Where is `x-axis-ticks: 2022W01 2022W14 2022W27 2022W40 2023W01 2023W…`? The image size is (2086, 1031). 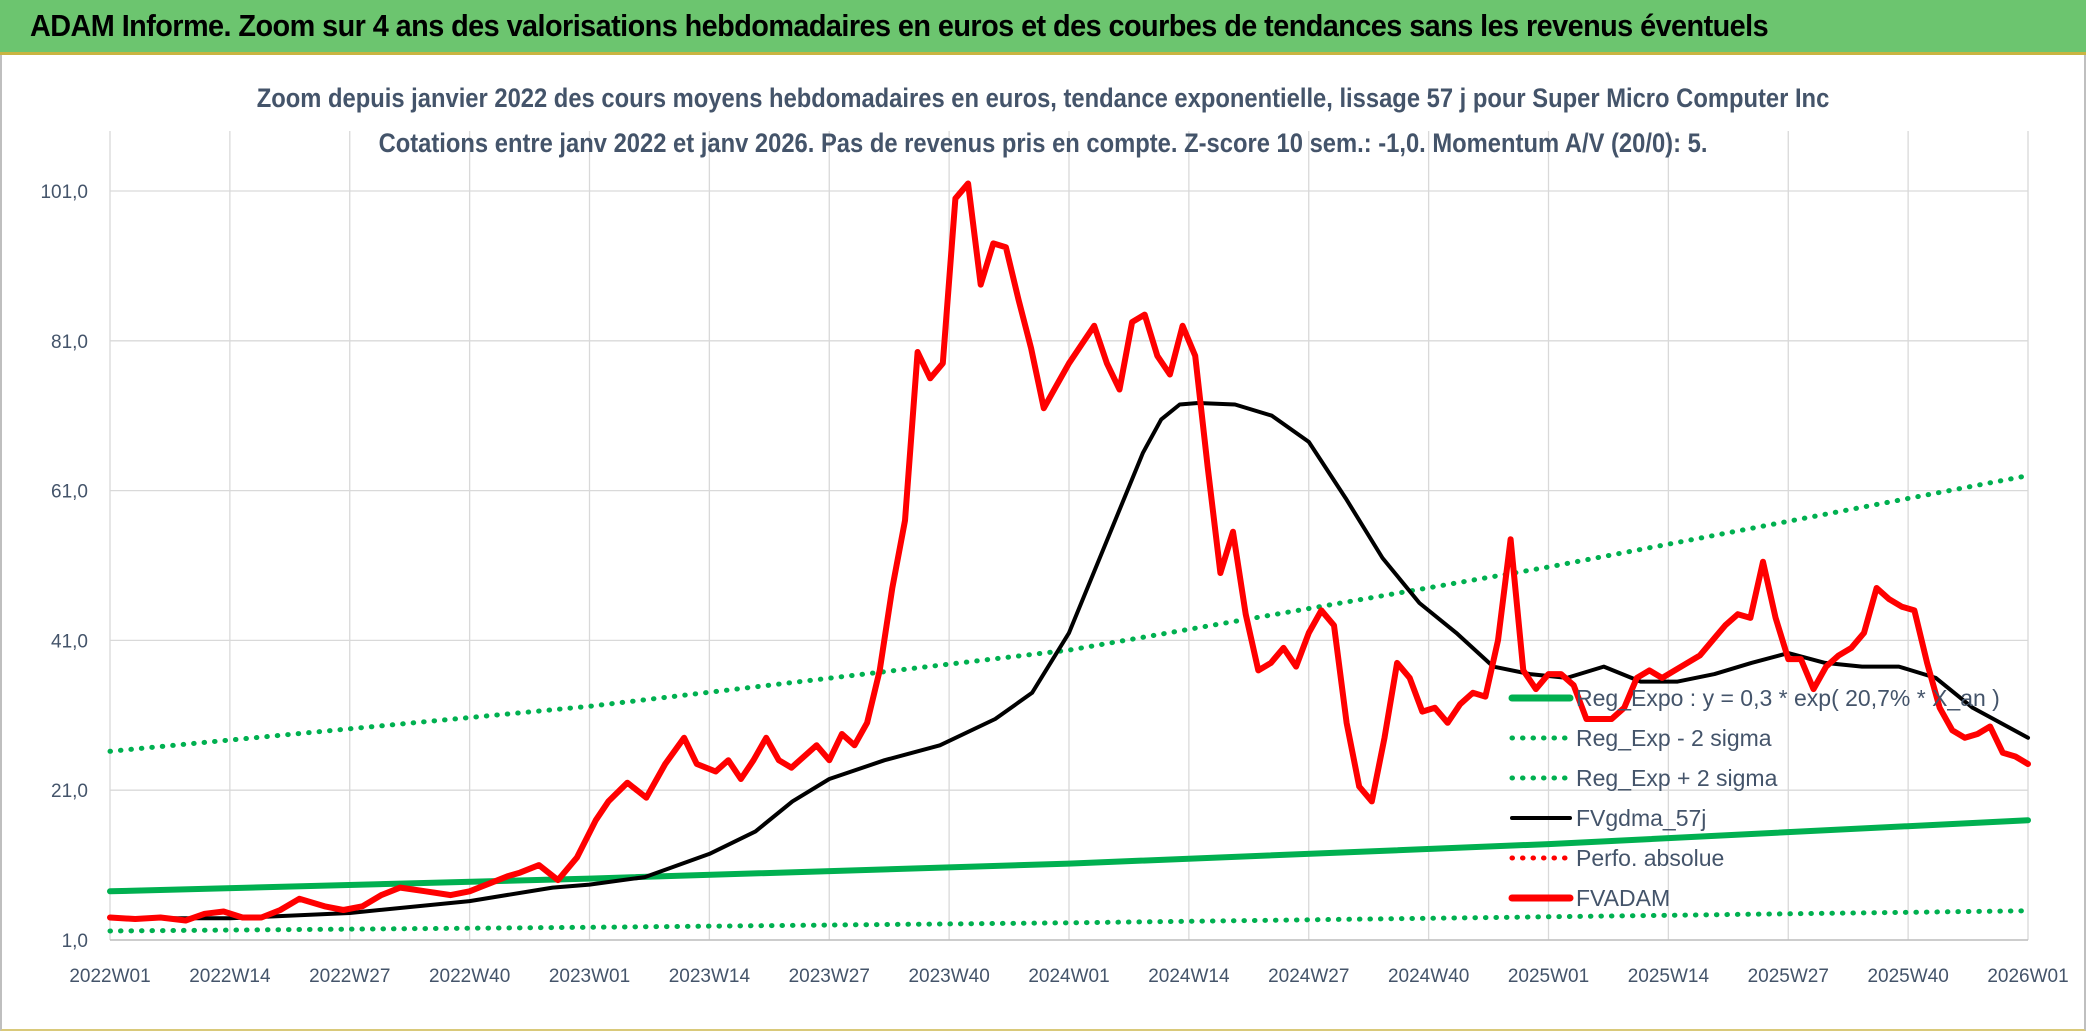 x-axis-ticks: 2022W01 2022W14 2022W27 2022W40 2023W01 2023W… is located at coordinates (1068, 976).